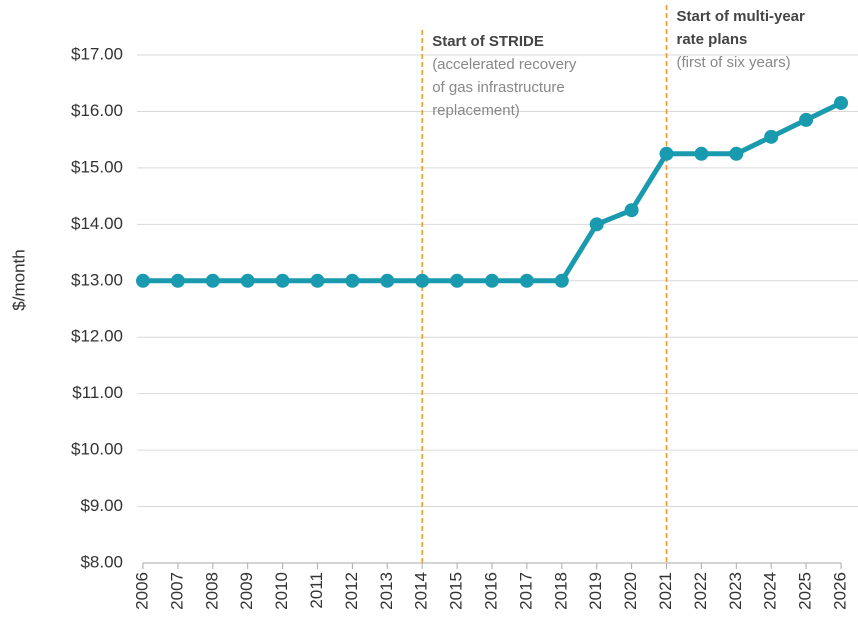 The height and width of the screenshot is (635, 858). Describe the element at coordinates (700, 591) in the screenshot. I see `x-tick-label: 2022` at that location.